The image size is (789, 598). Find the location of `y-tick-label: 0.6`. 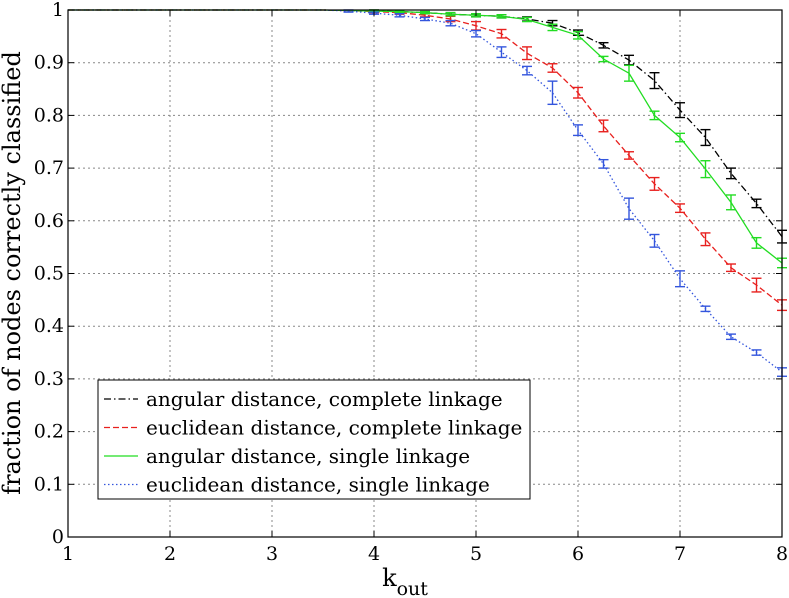

y-tick-label: 0.6 is located at coordinates (49, 221).